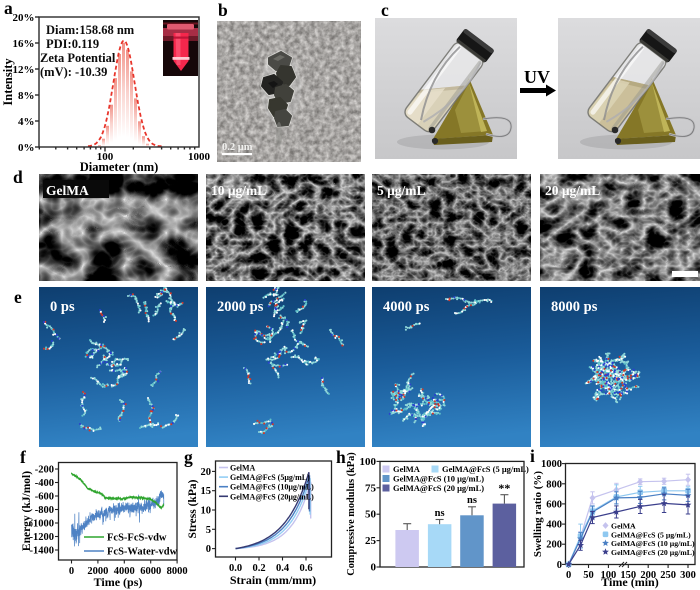  Describe the element at coordinates (554, 525) in the screenshot. I see `svg-text: 400` at that location.